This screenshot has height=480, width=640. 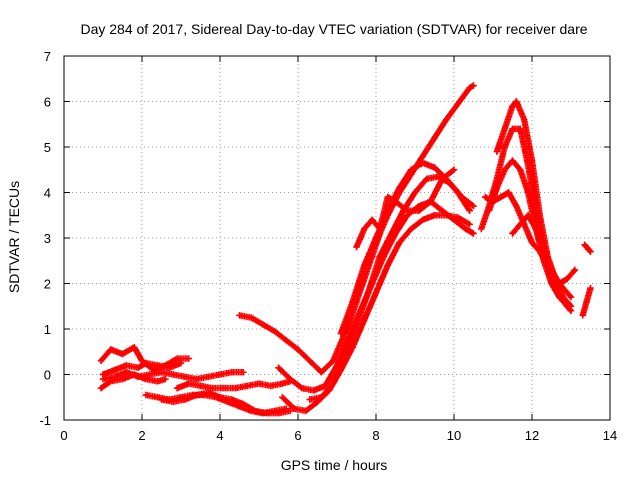 I want to click on x-tick-label: 12, so click(x=532, y=435).